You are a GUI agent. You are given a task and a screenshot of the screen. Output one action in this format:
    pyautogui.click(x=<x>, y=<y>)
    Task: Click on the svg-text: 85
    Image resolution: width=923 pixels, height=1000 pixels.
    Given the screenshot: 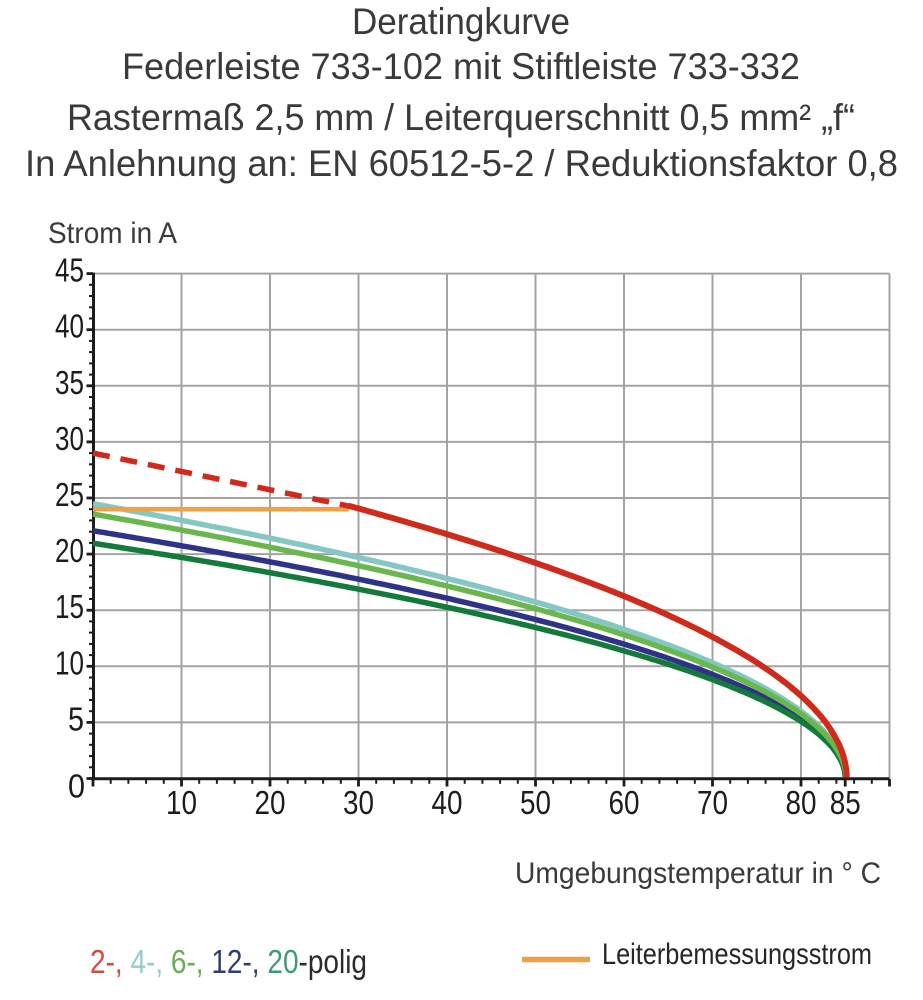 What is the action you would take?
    pyautogui.click(x=845, y=802)
    